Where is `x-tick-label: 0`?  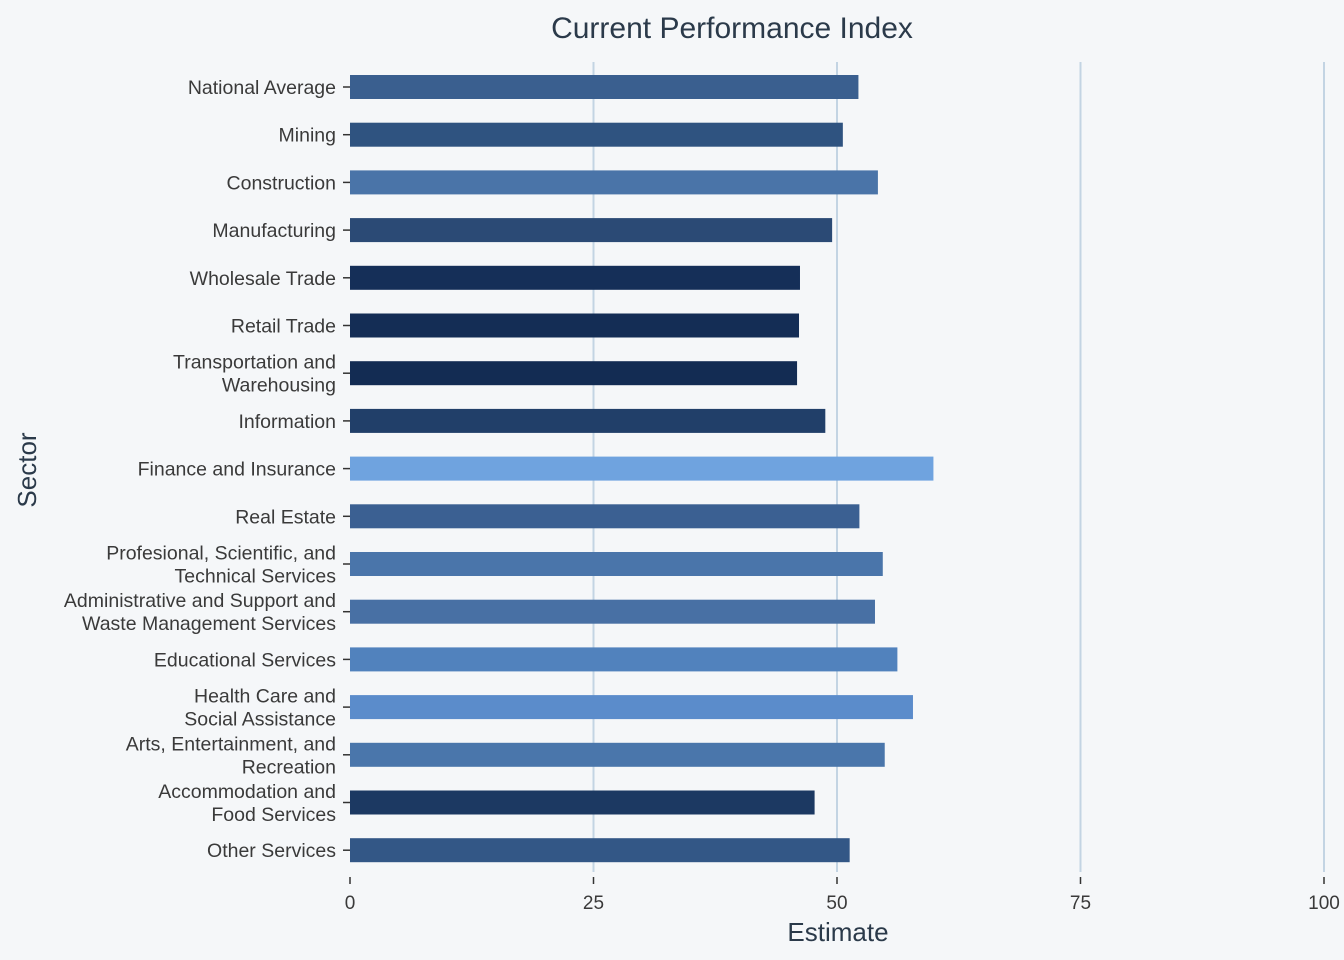
x-tick-label: 0 is located at coordinates (350, 903).